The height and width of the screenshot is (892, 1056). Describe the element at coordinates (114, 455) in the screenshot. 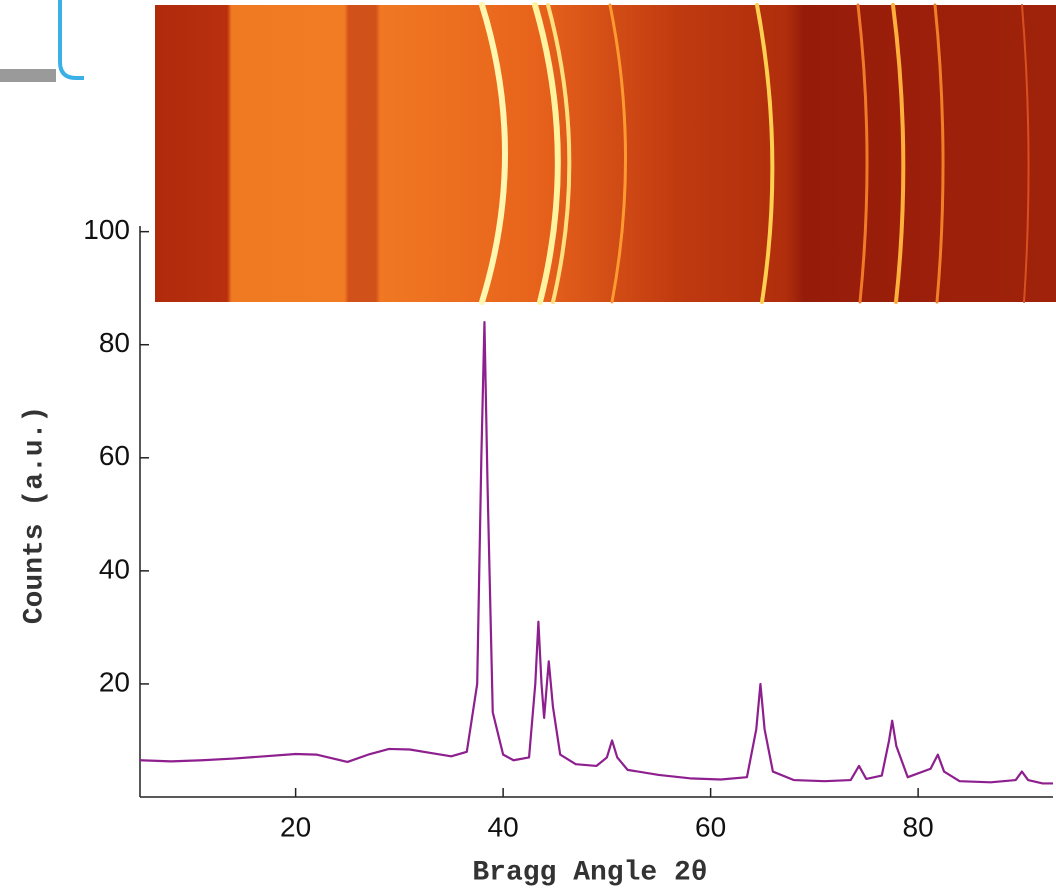

I see `y-tick-label: 60` at that location.